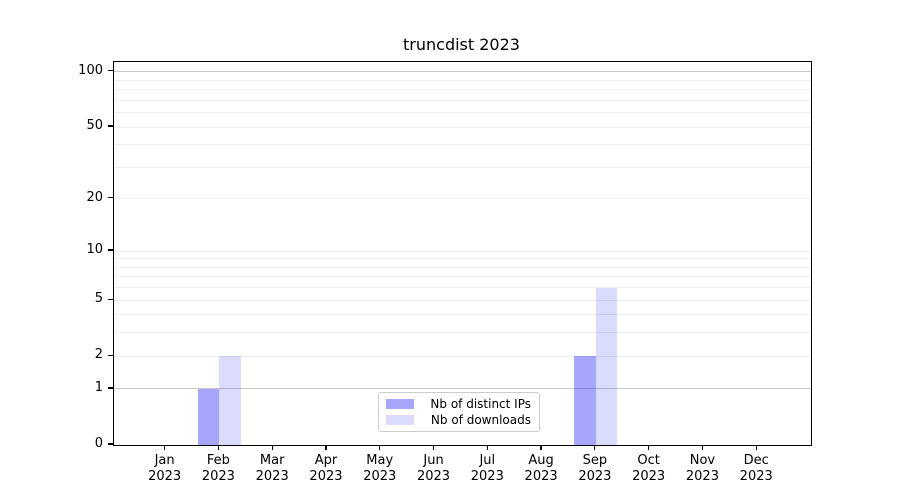 This screenshot has height=500, width=900. What do you see at coordinates (326, 460) in the screenshot?
I see `x-axis-month: Apr` at bounding box center [326, 460].